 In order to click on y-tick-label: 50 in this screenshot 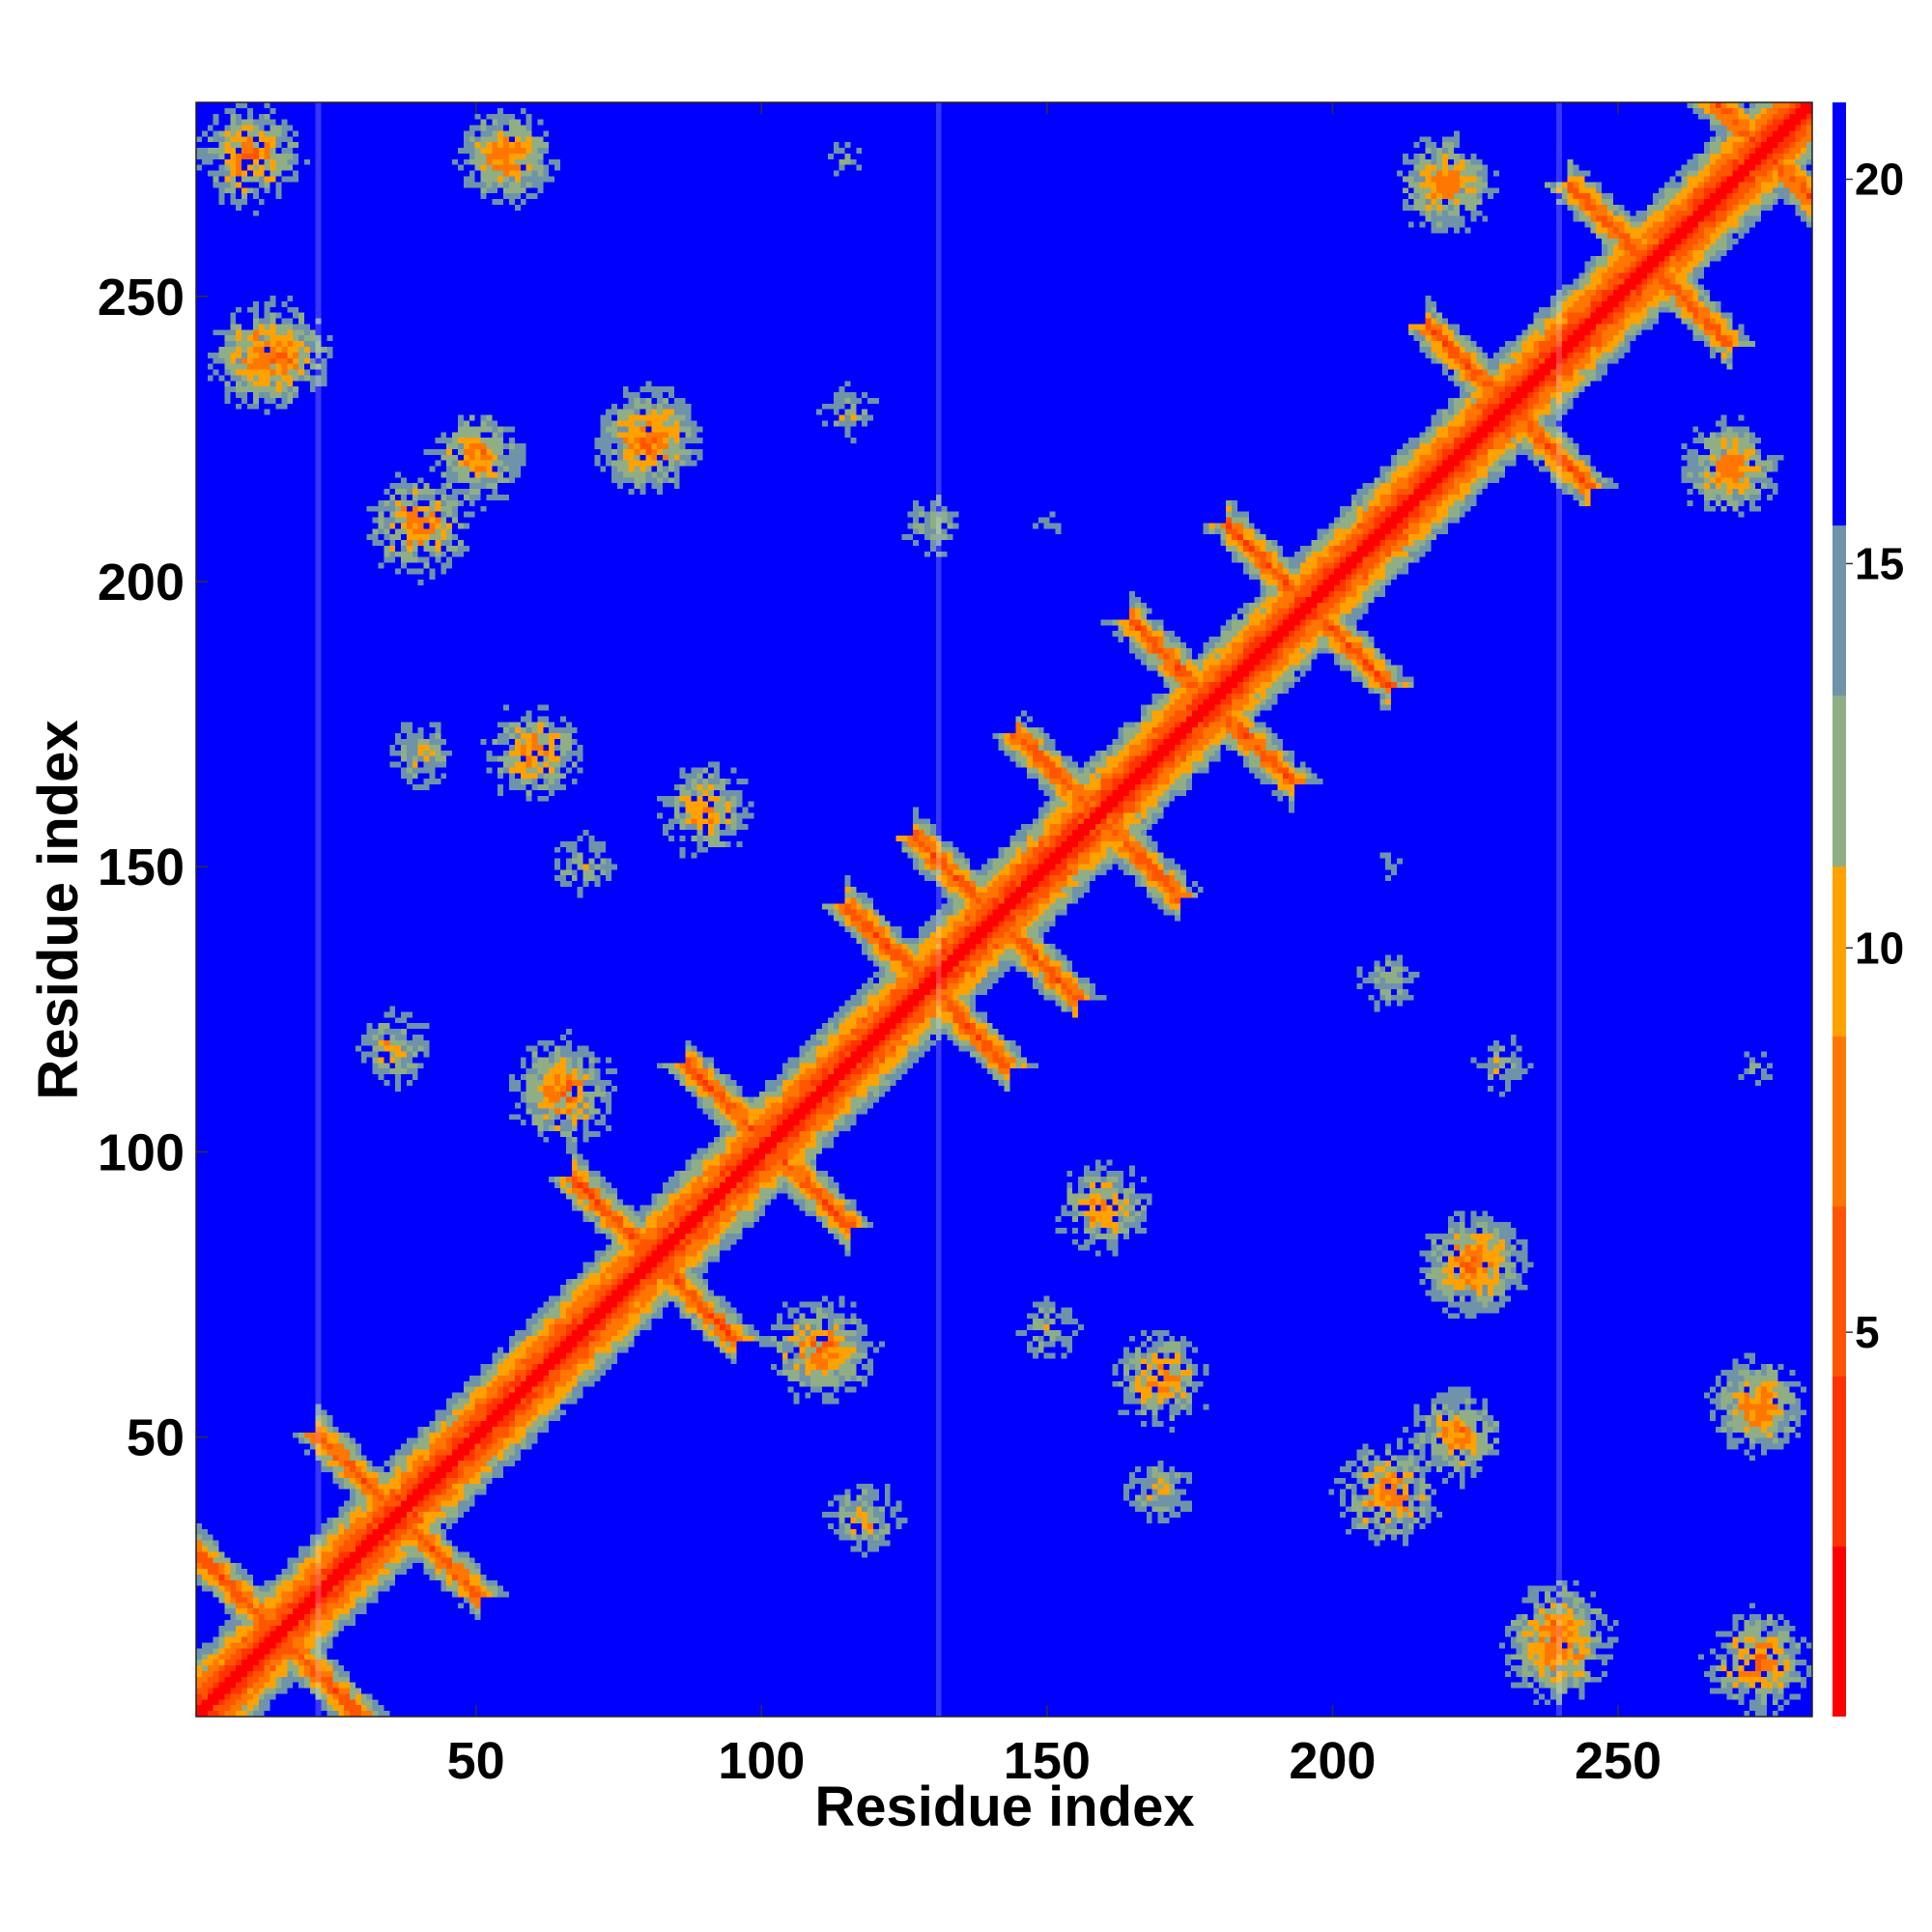, I will do `click(156, 1438)`.